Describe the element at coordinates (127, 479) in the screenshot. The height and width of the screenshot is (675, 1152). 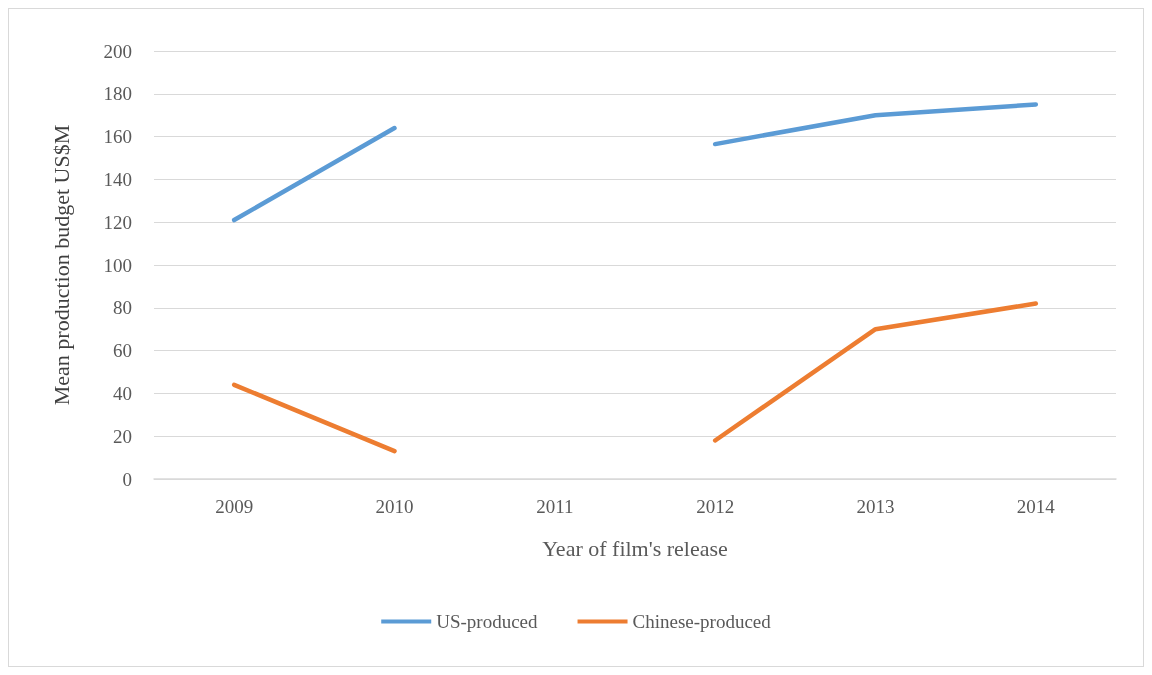
I see `y-tick-label: 0` at that location.